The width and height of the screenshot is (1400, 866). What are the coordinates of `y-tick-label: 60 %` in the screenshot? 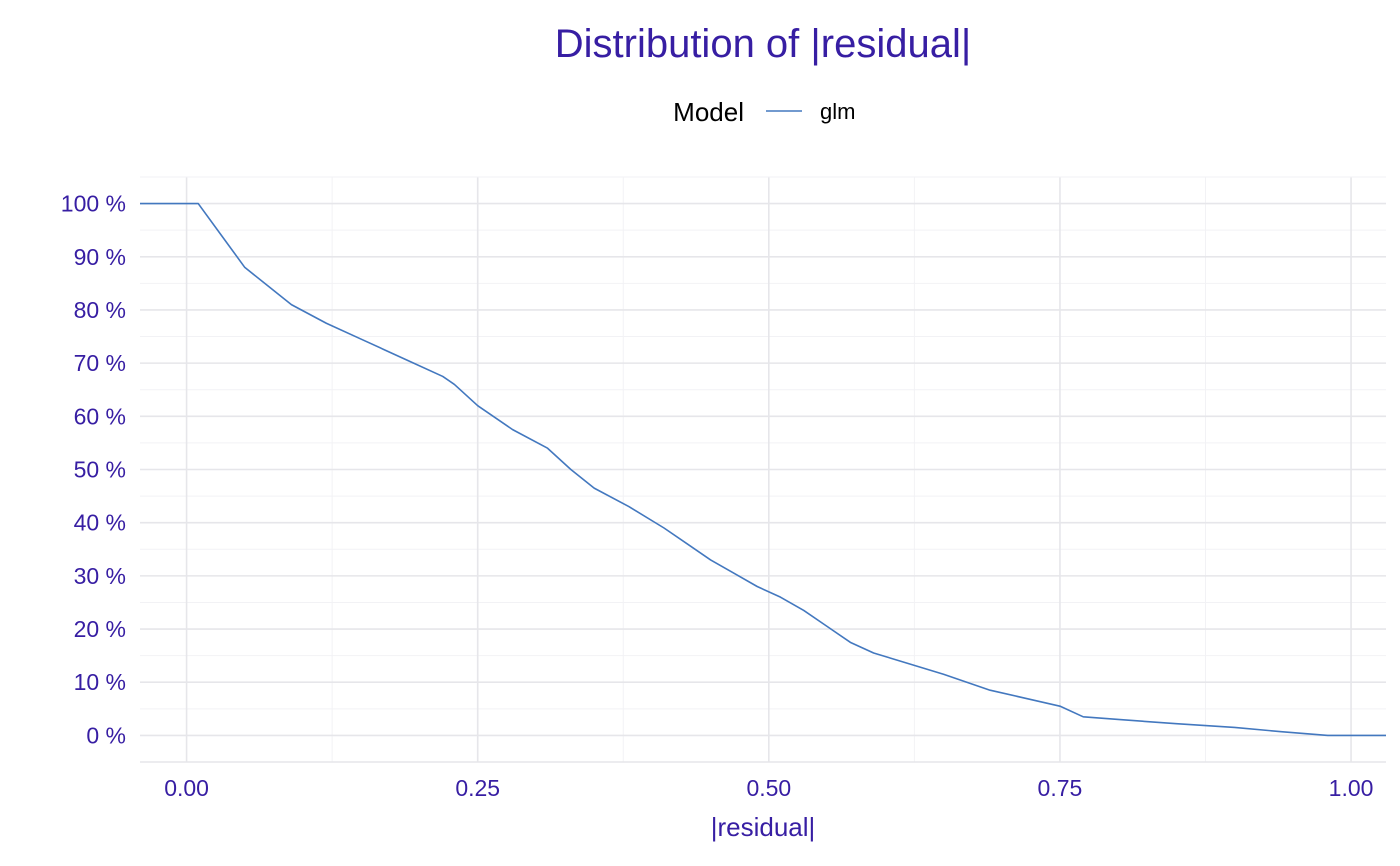 It's located at (100, 416).